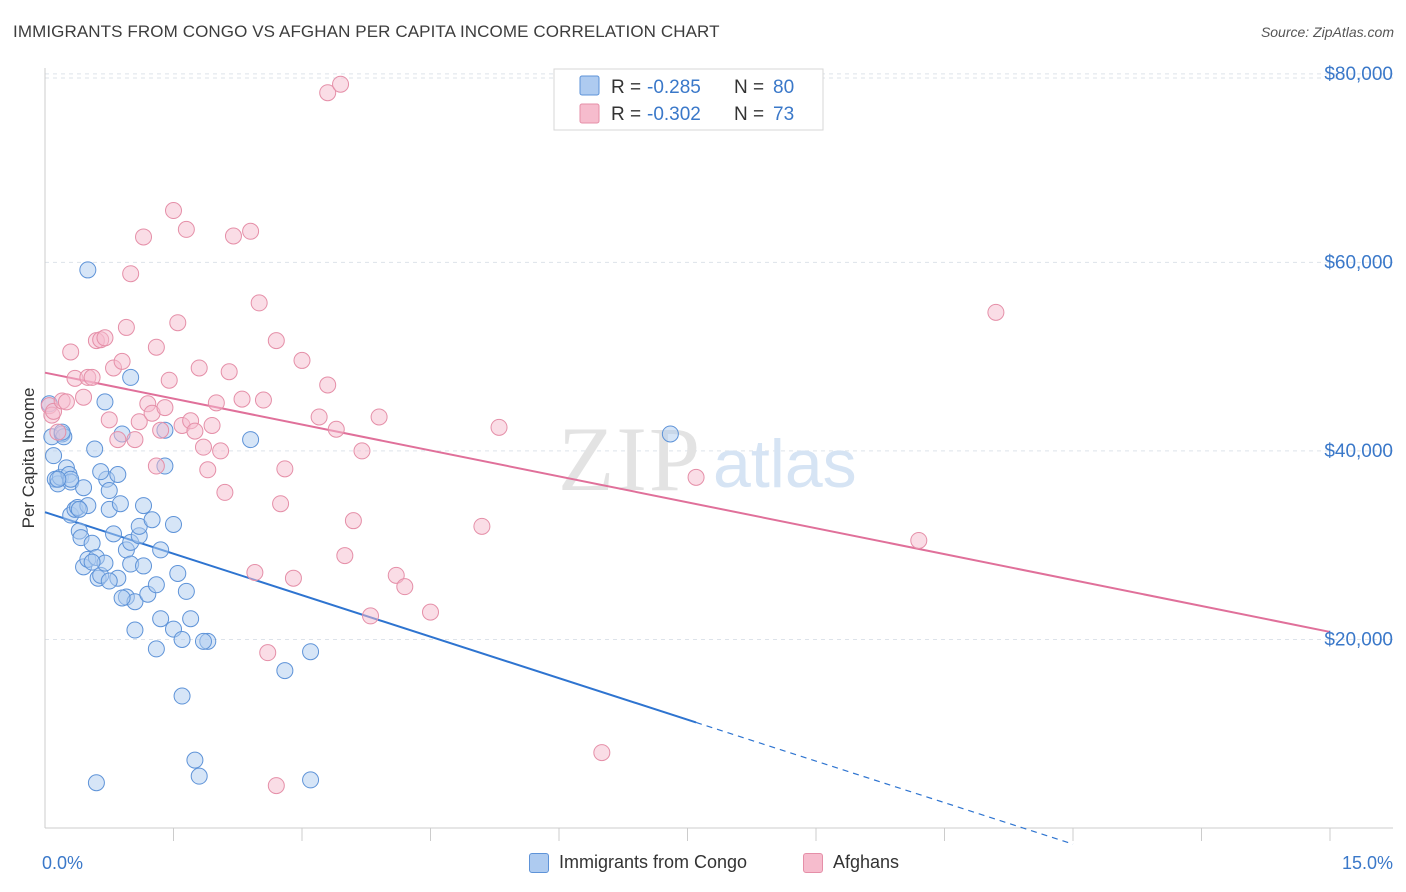 The height and width of the screenshot is (892, 1406). What do you see at coordinates (539, 862) in the screenshot?
I see `legend-swatch-blue` at bounding box center [539, 862].